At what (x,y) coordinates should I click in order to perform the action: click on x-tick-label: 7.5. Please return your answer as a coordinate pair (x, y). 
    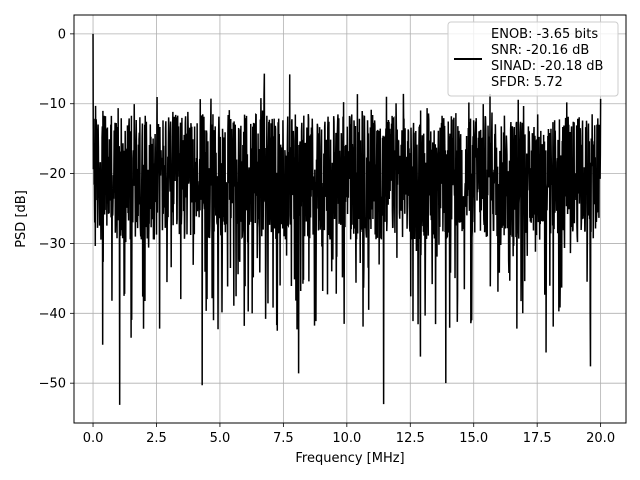
    Looking at the image, I should click on (283, 438).